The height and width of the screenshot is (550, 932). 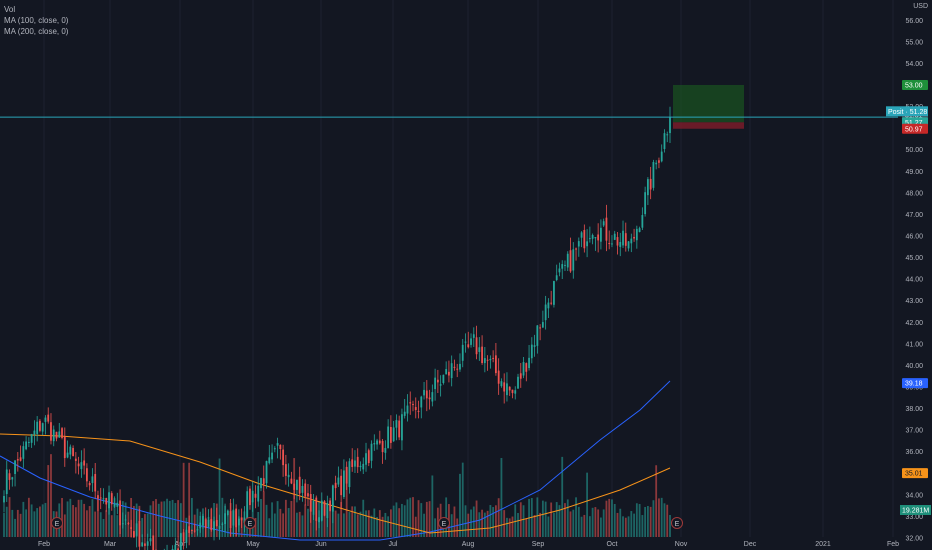 I want to click on stop-zone, so click(x=708, y=125).